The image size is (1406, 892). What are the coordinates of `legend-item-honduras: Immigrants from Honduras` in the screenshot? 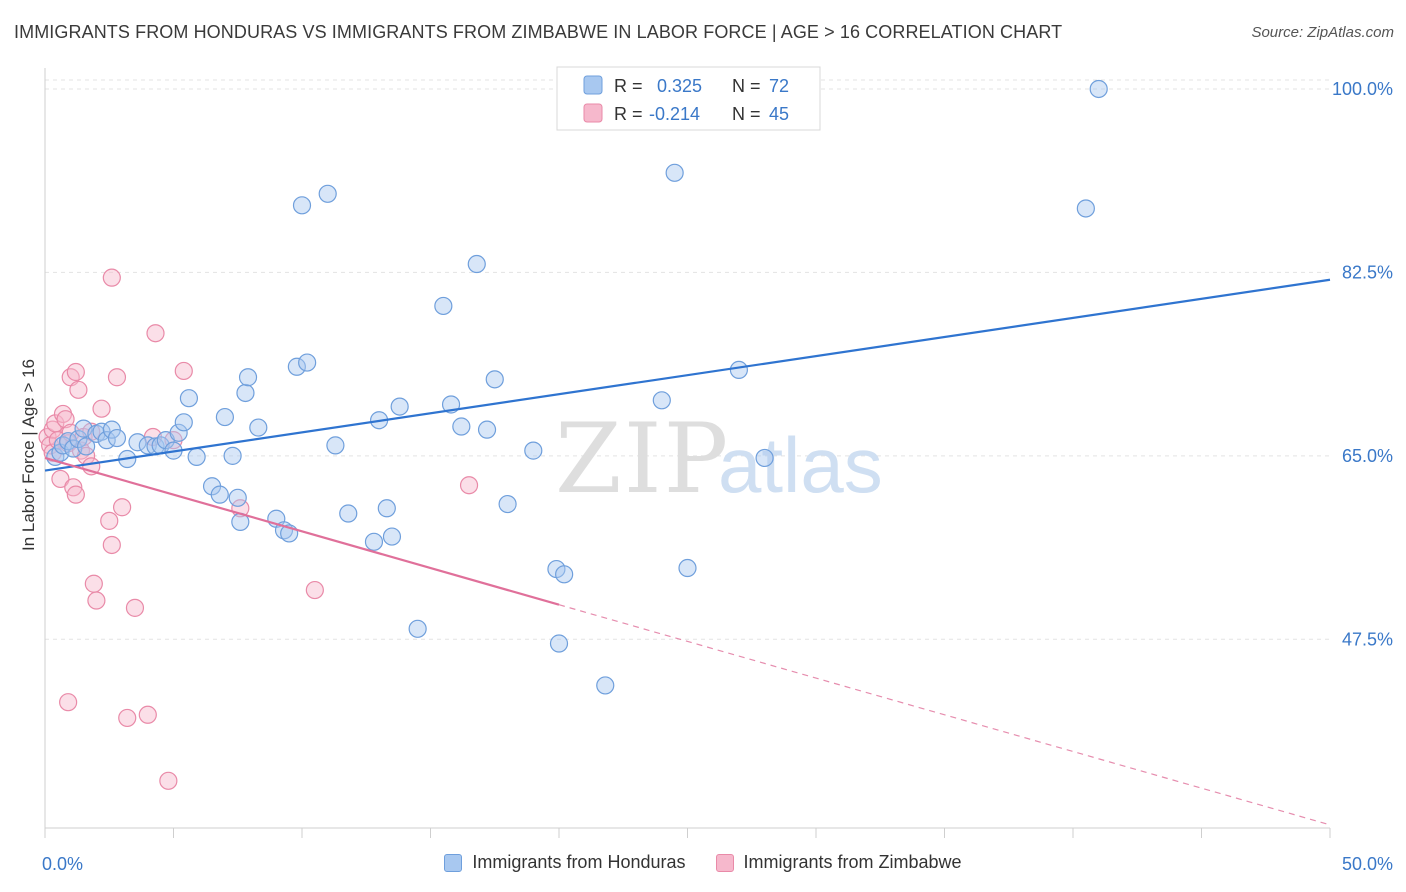 It's located at (565, 862).